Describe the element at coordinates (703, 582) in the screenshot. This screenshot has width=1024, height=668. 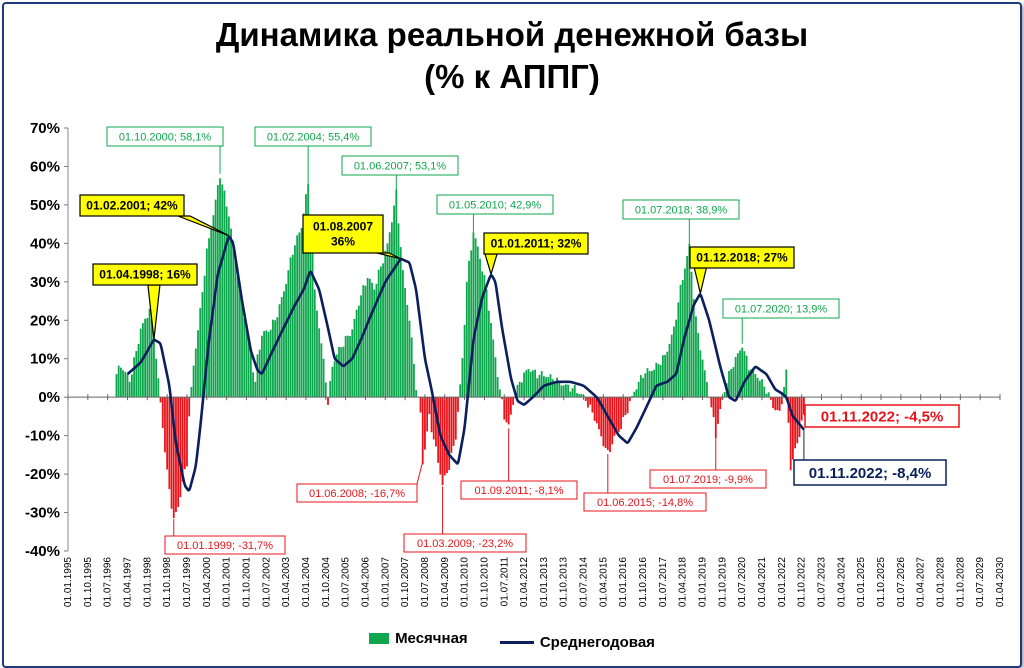
I see `x-tick-label: 01.01.2019` at that location.